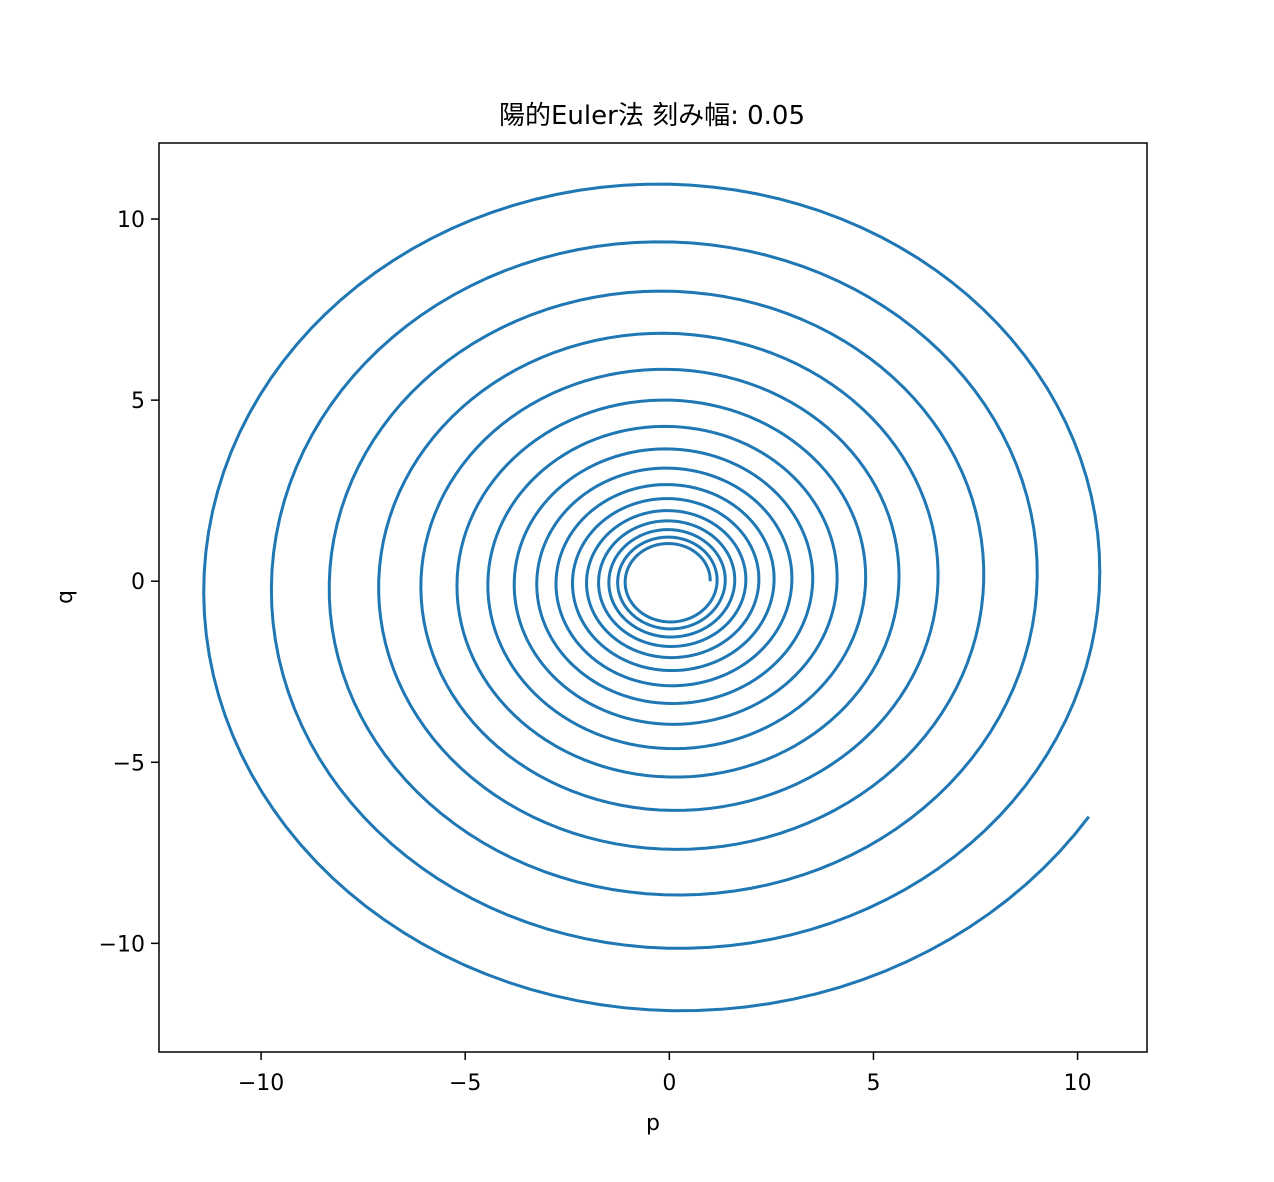 The image size is (1274, 1182). Describe the element at coordinates (653, 1123) in the screenshot. I see `x-axis-label: p` at that location.